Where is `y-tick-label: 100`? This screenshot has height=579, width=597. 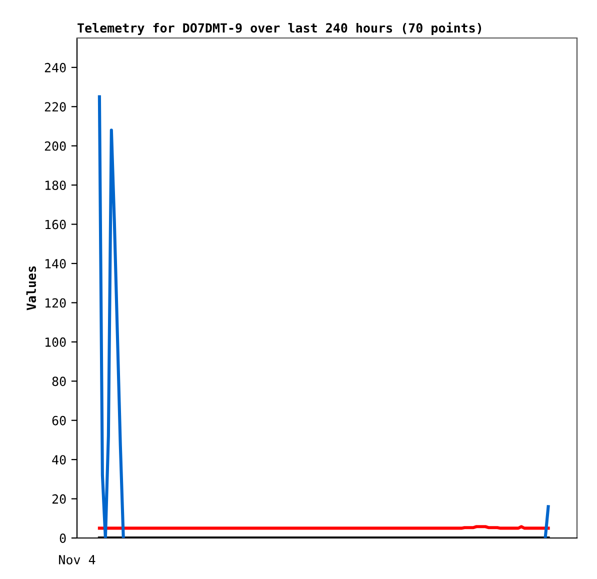 y-tick-label: 100 is located at coordinates (56, 342).